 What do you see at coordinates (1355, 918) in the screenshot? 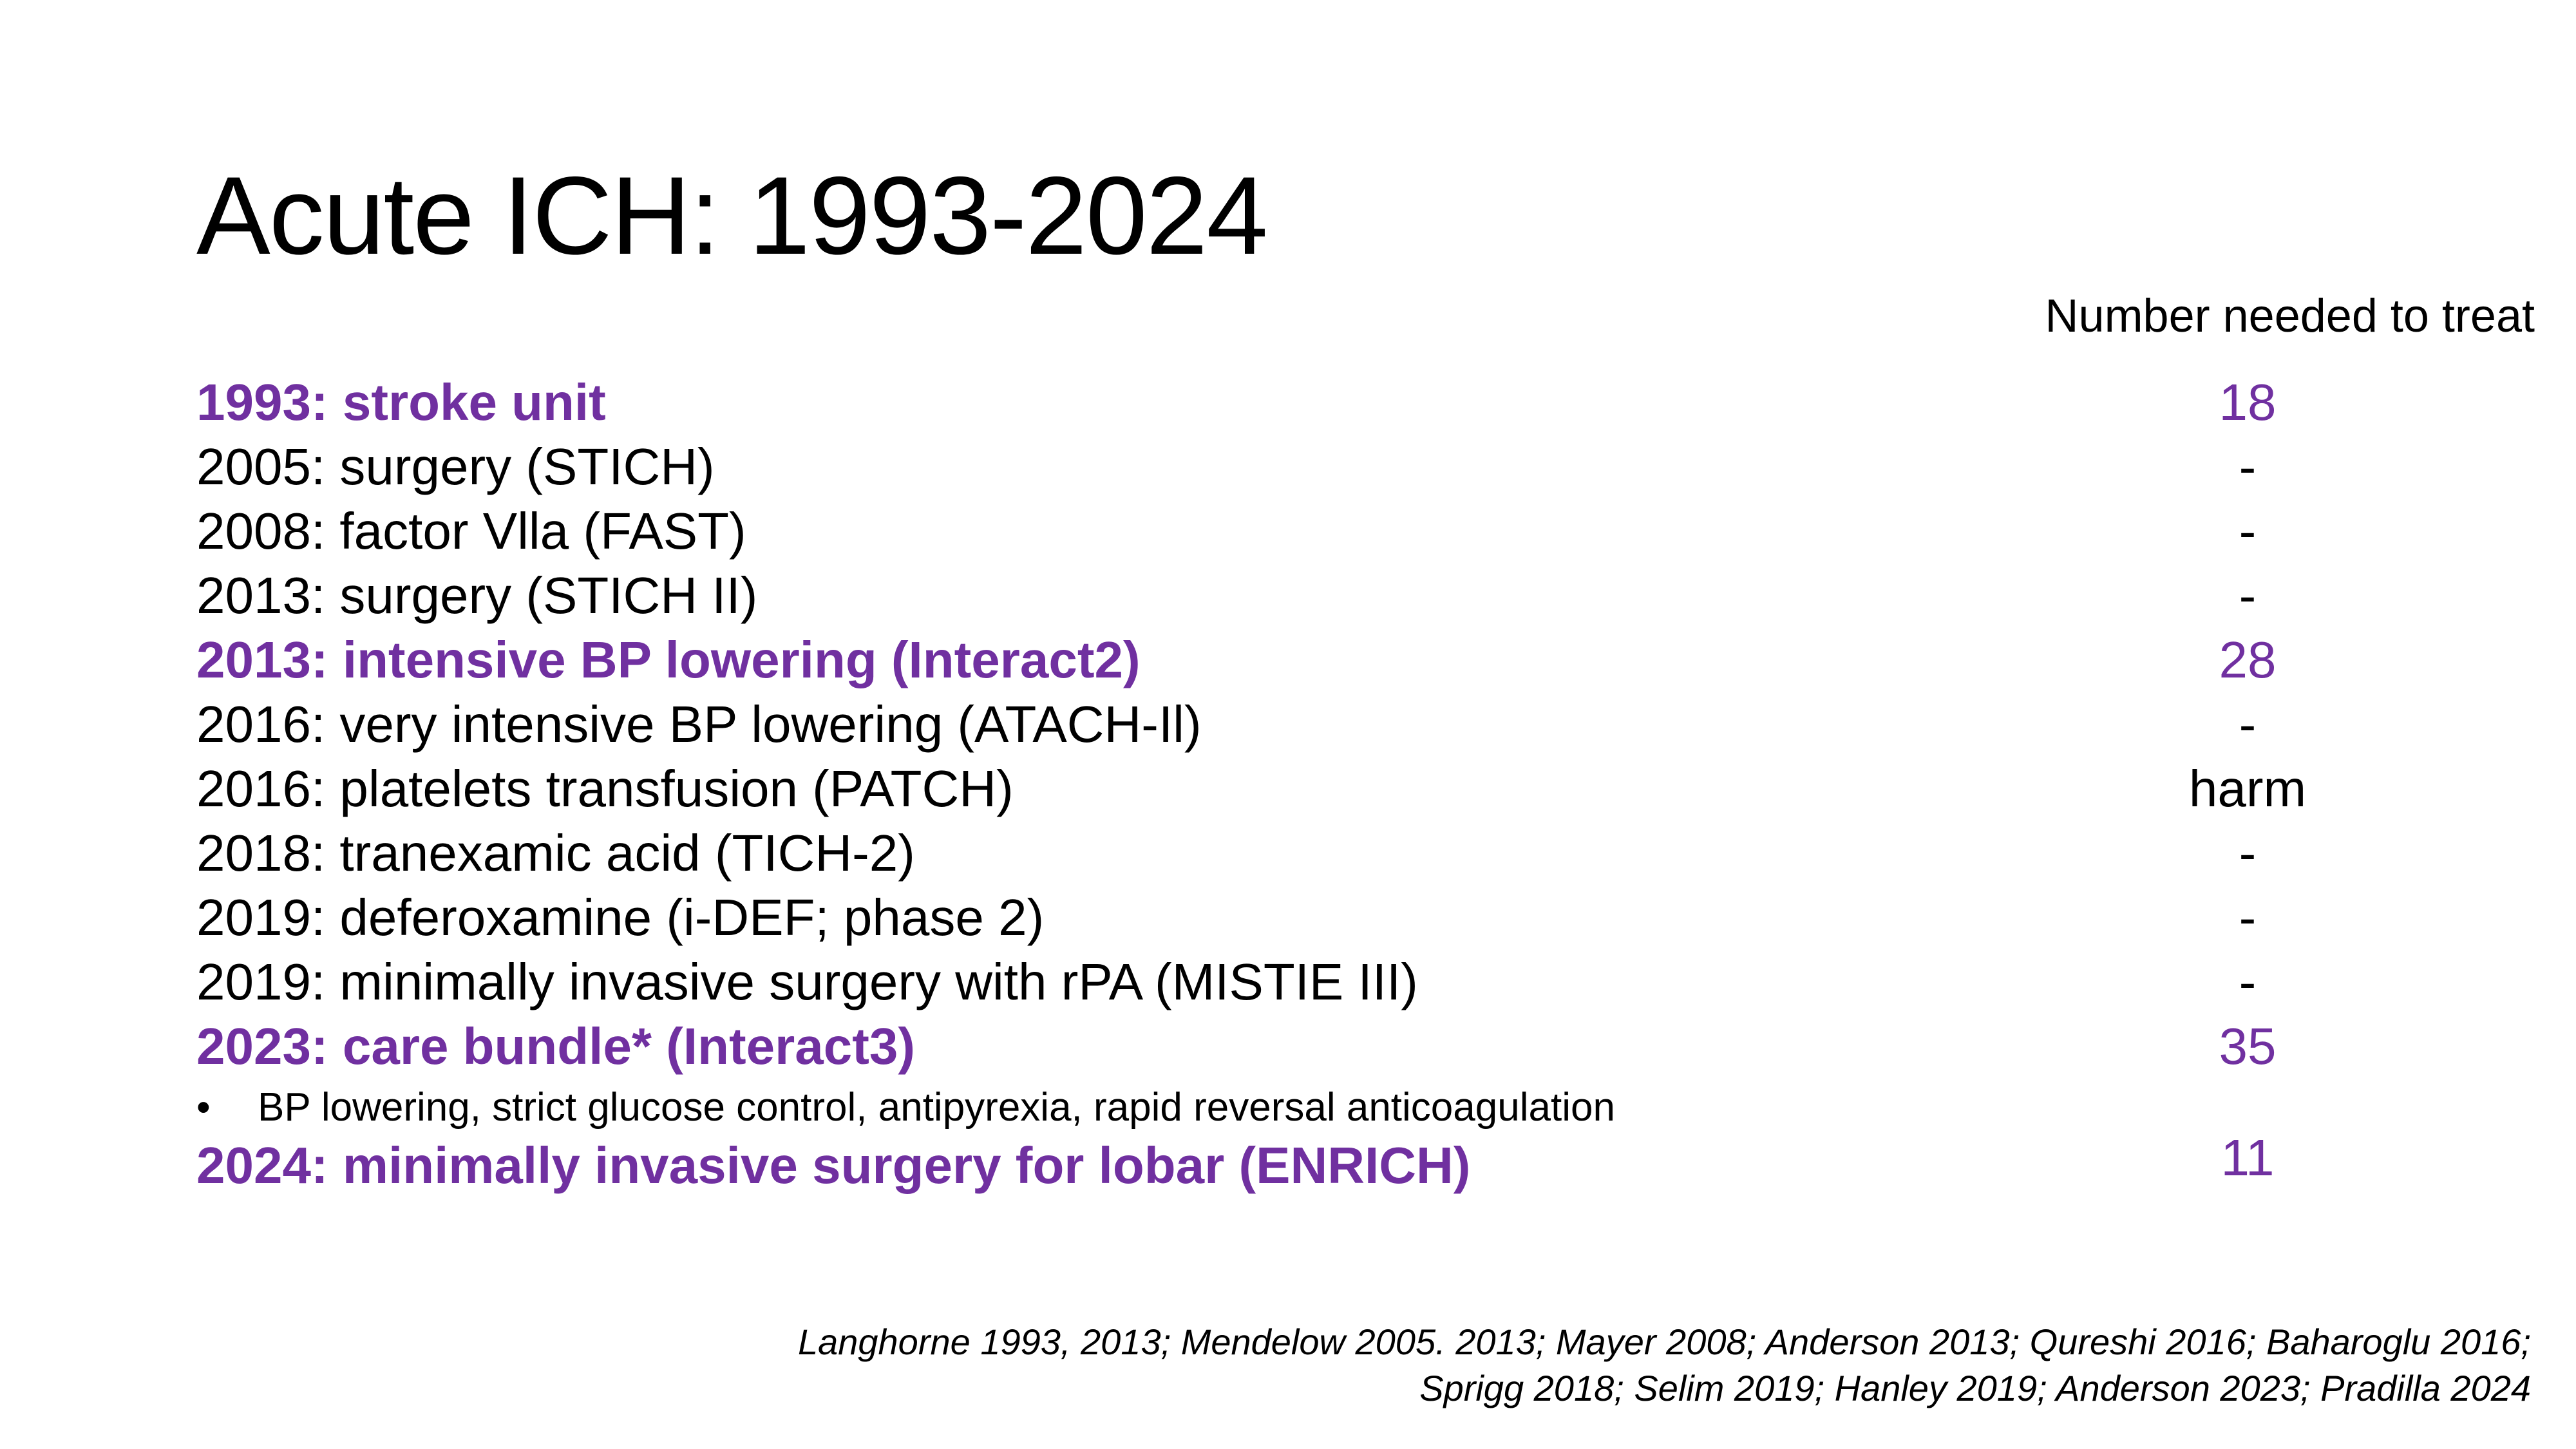
I see `trial-row: 2019: deferoxamine (i-DEF; phase 2) -` at bounding box center [1355, 918].